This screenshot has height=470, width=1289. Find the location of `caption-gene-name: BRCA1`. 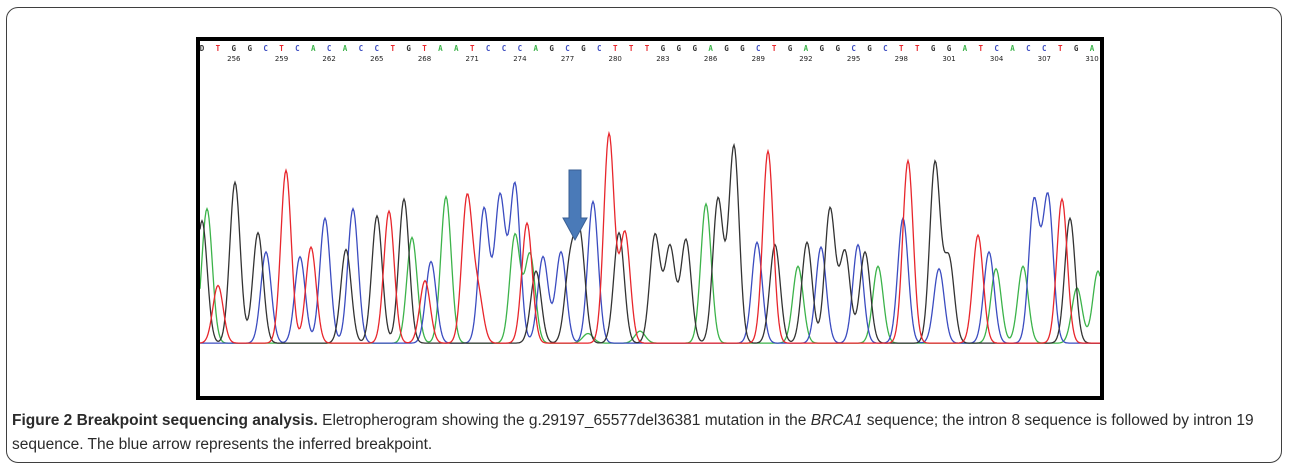

caption-gene-name: BRCA1 is located at coordinates (836, 420).